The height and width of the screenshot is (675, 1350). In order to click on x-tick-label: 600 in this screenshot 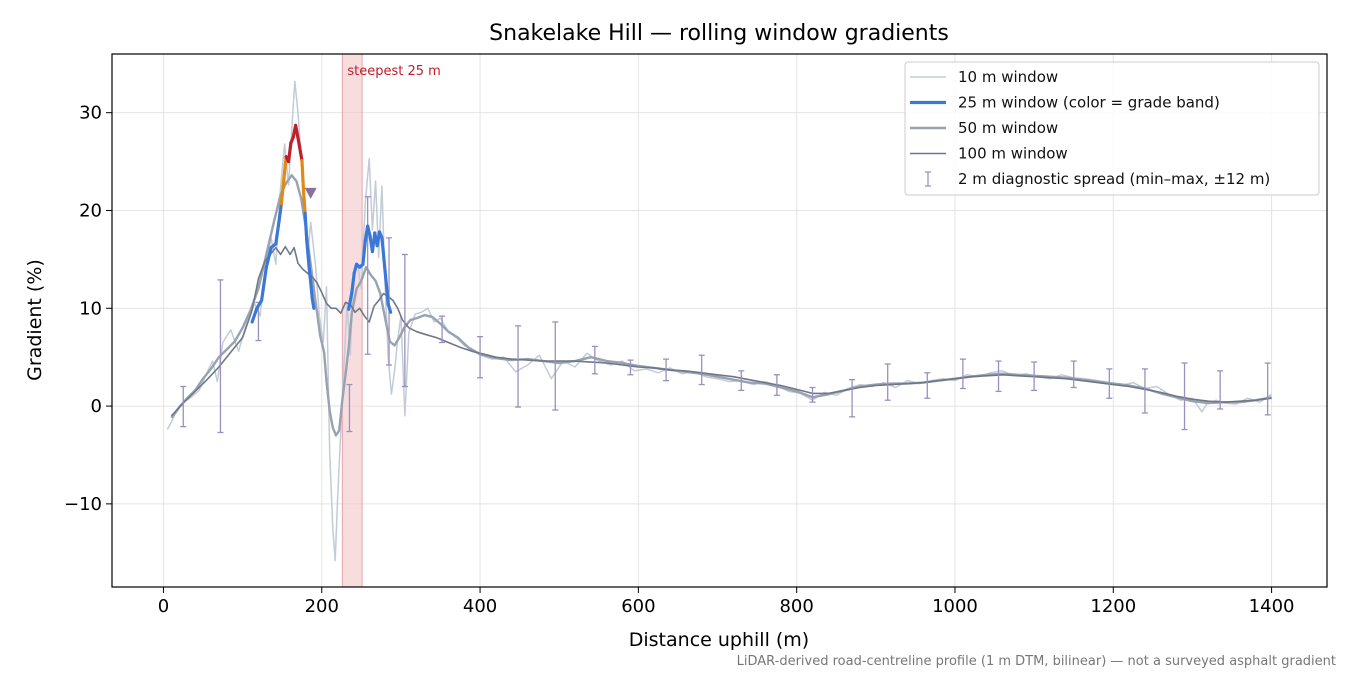, I will do `click(638, 606)`.